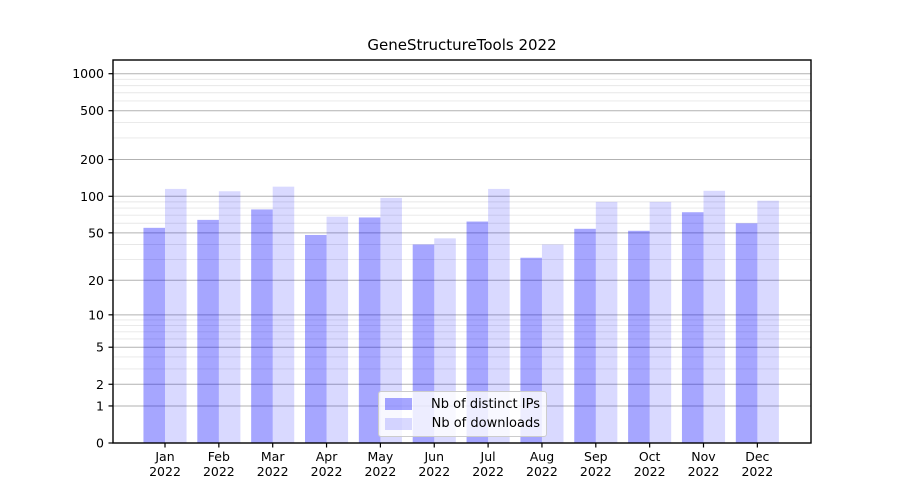 The height and width of the screenshot is (500, 900). Describe the element at coordinates (100, 443) in the screenshot. I see `y-tick-label: 0` at that location.